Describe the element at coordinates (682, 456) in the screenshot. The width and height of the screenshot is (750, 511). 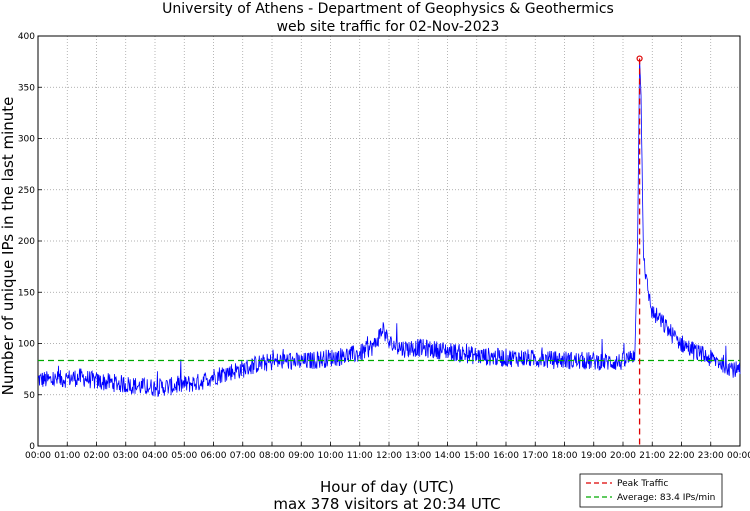
I see `x-tick-label: 22:00` at that location.